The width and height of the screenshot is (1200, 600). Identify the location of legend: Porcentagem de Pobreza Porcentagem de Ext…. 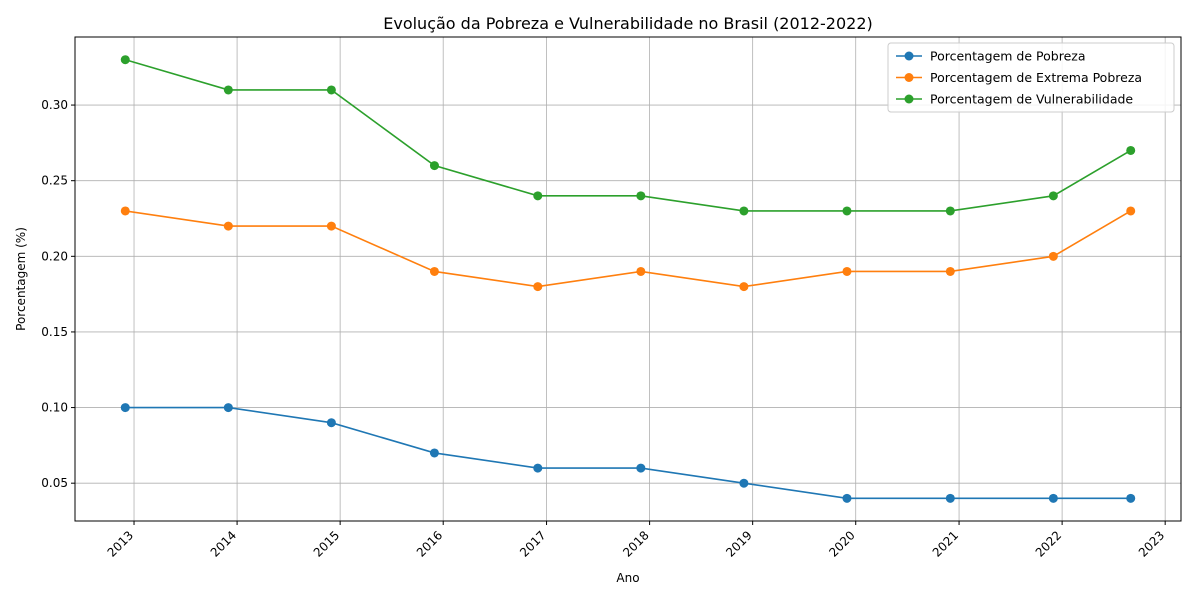
(1031, 77).